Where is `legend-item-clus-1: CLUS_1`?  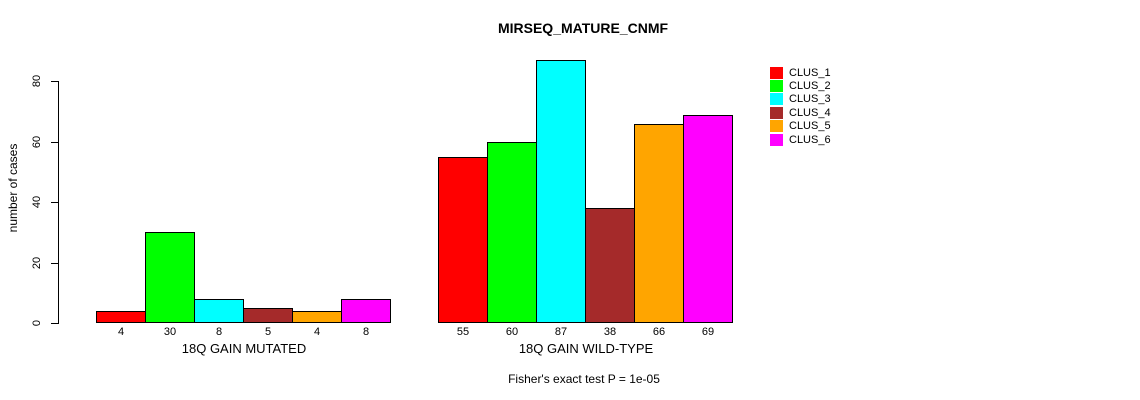 legend-item-clus-1: CLUS_1 is located at coordinates (800, 72).